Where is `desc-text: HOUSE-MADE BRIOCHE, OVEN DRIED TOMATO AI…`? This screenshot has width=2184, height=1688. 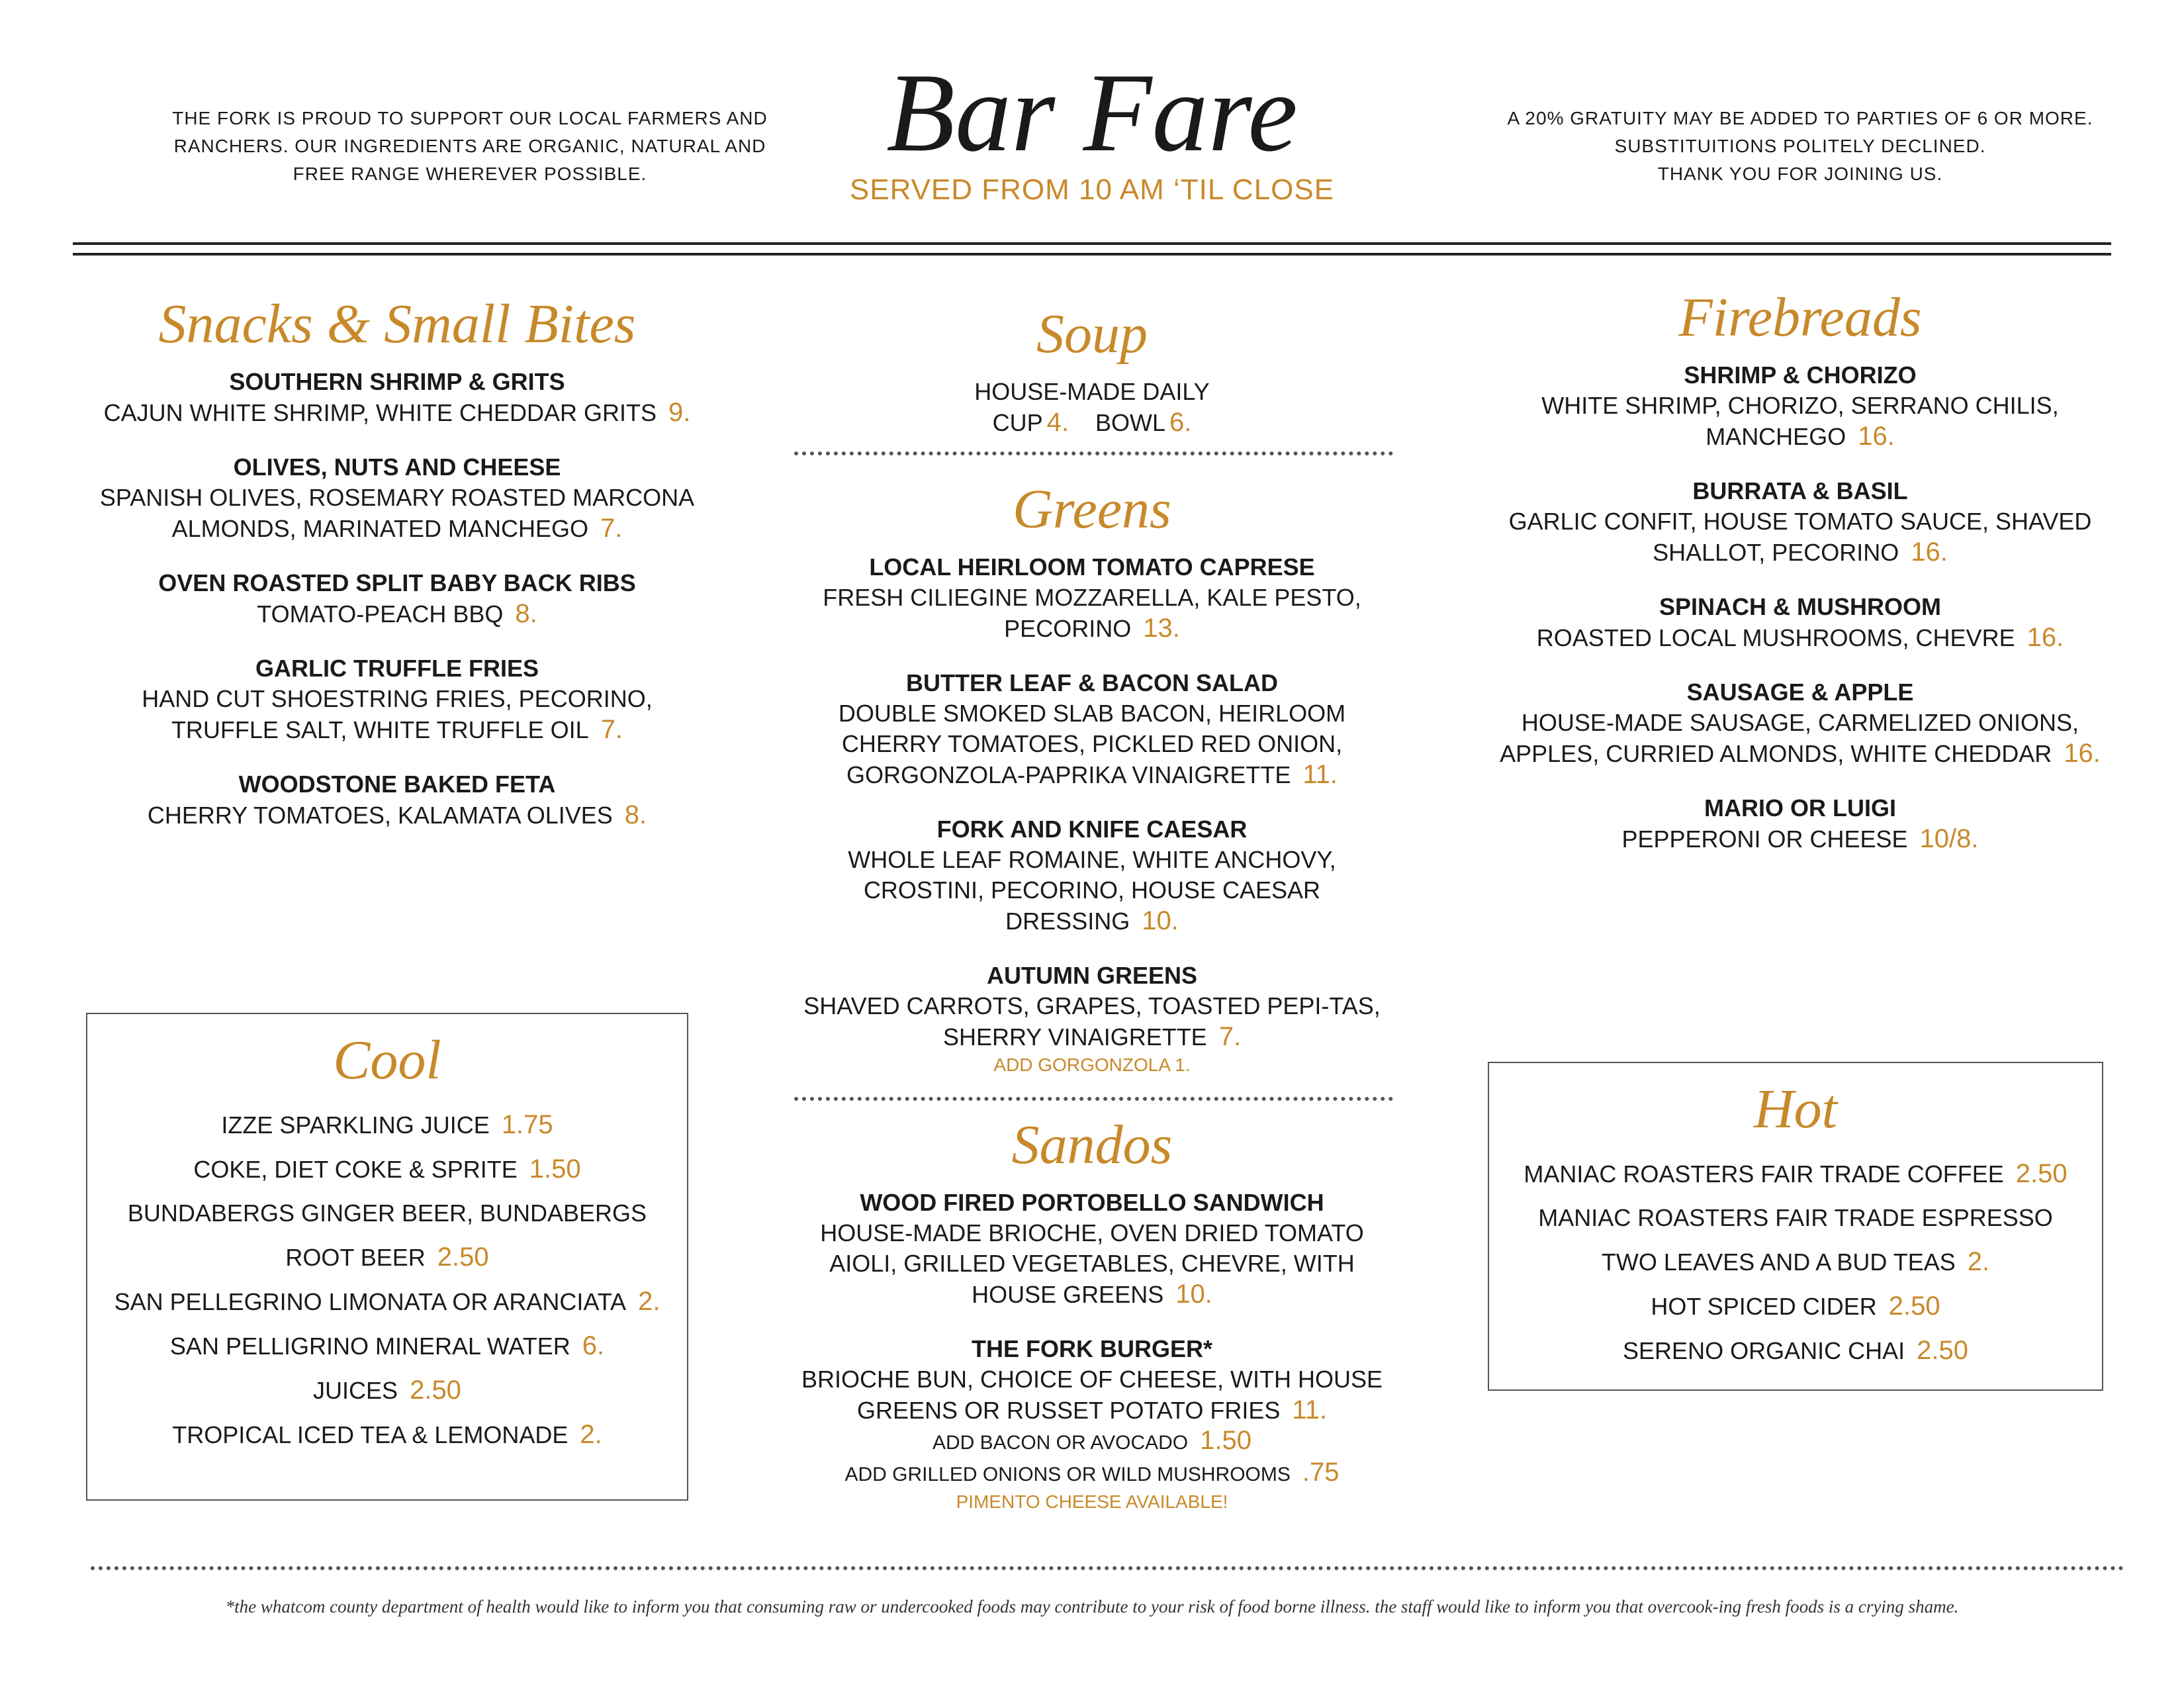 desc-text: HOUSE-MADE BRIOCHE, OVEN DRIED TOMATO AI… is located at coordinates (1092, 1263).